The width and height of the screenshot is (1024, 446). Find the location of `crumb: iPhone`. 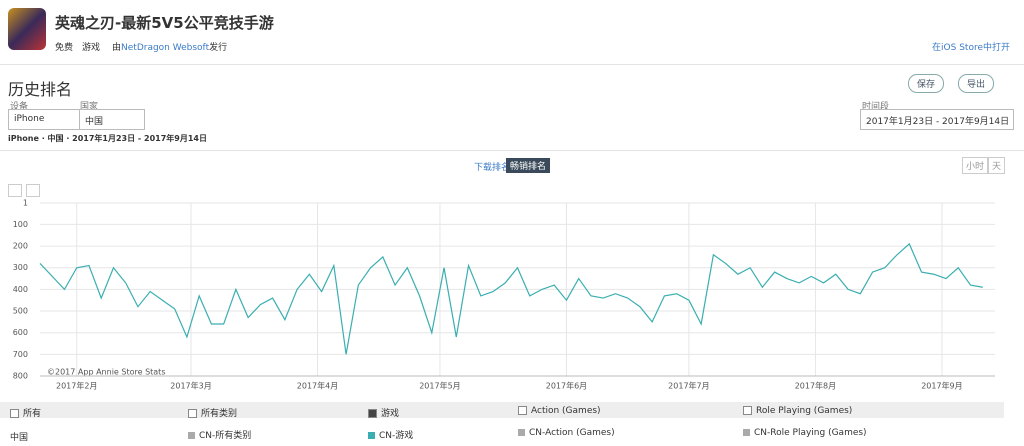

crumb: iPhone is located at coordinates (23, 138).